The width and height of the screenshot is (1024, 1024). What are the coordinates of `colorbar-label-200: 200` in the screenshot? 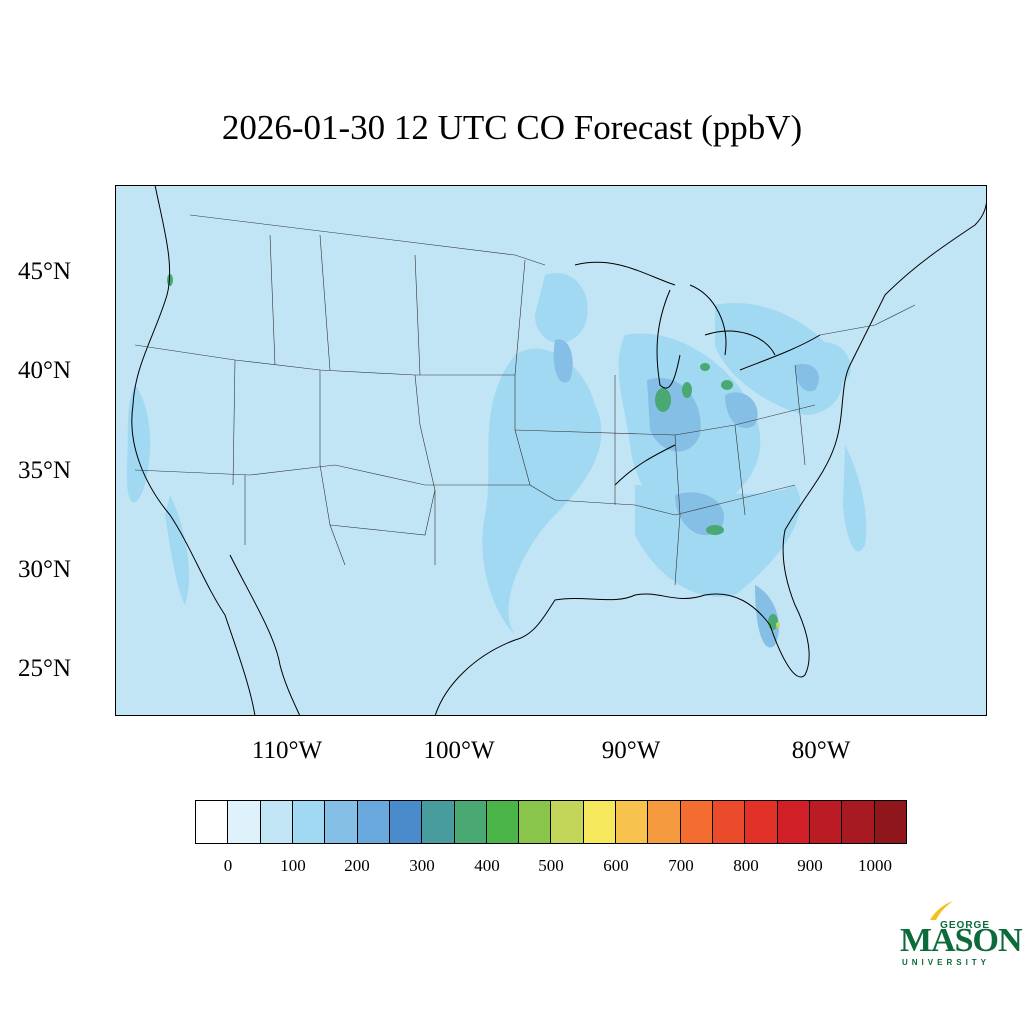 It's located at (357, 865).